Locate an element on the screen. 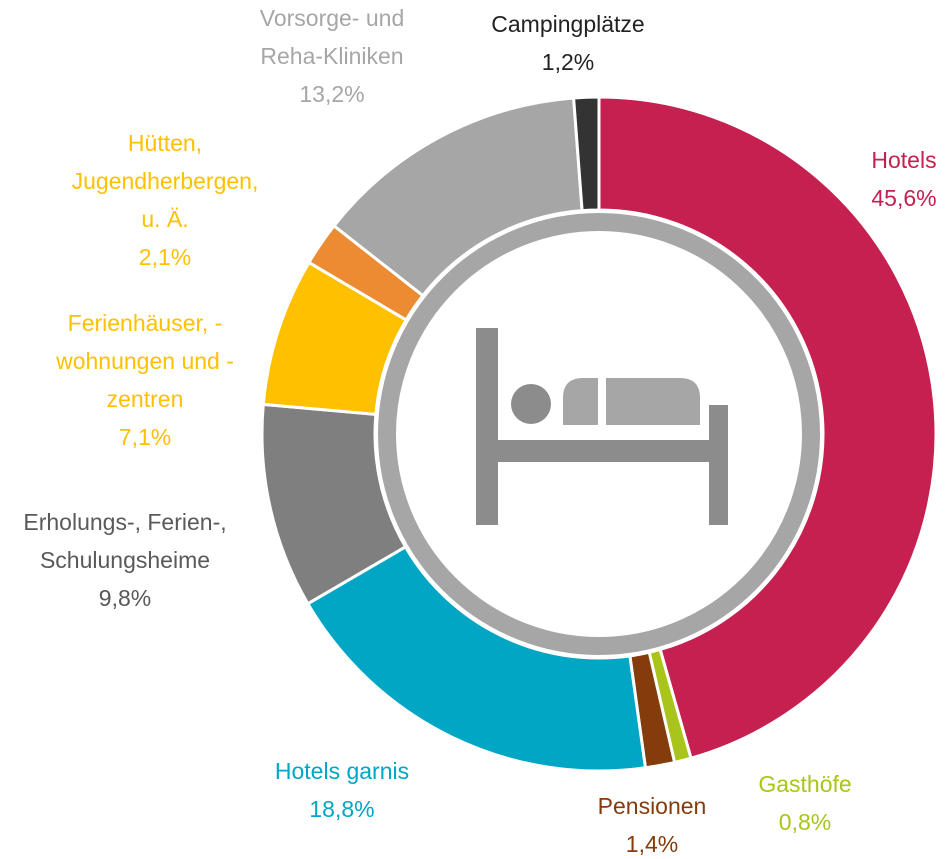 The width and height of the screenshot is (950, 859). label-line: Schulungsheime is located at coordinates (125, 560).